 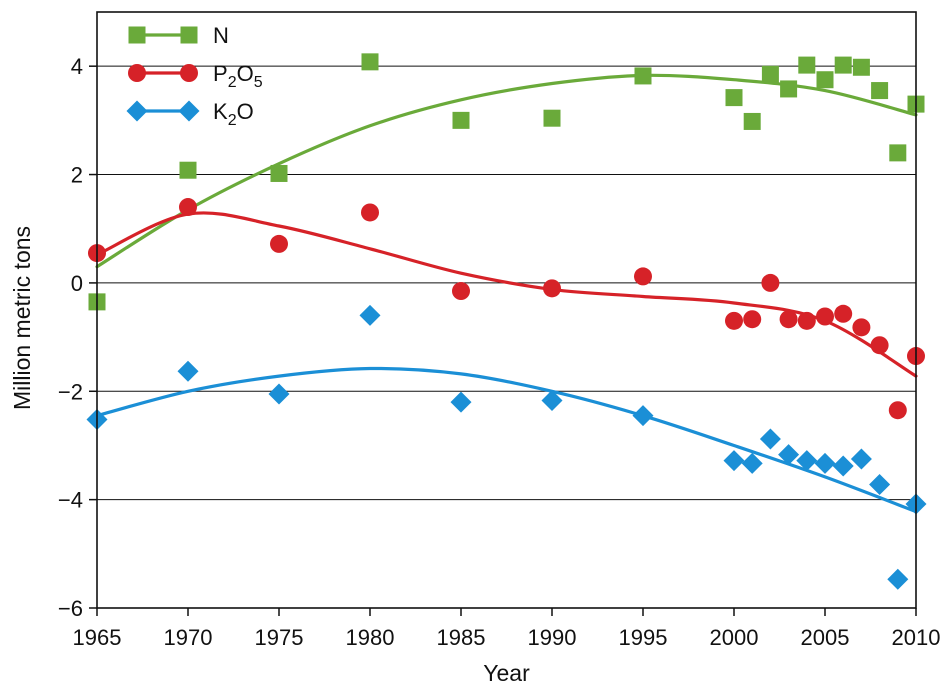 What do you see at coordinates (506, 673) in the screenshot?
I see `x-axis-title: Year` at bounding box center [506, 673].